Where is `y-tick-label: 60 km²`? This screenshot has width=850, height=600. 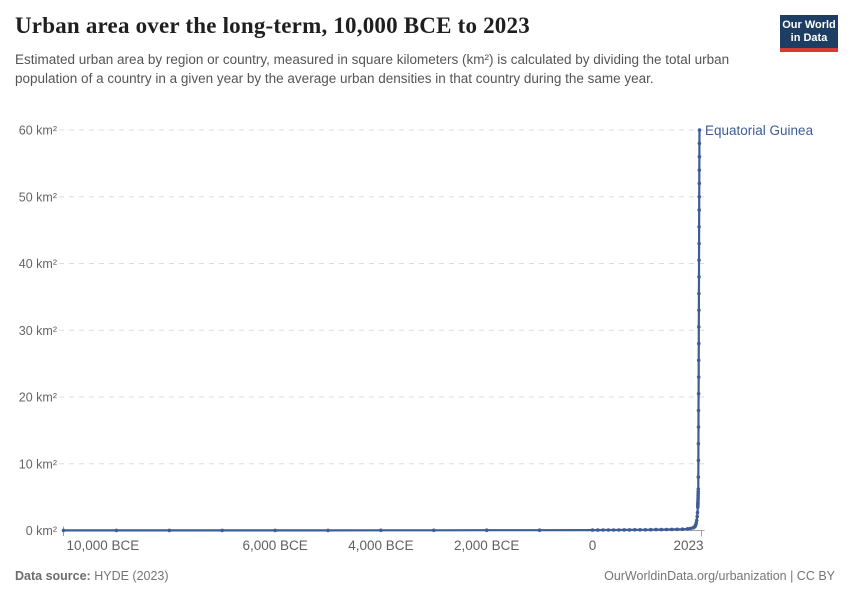
y-tick-label: 60 km² is located at coordinates (38, 131).